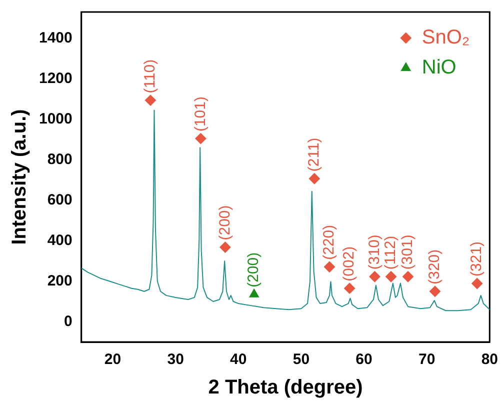 The height and width of the screenshot is (406, 501). Describe the element at coordinates (489, 359) in the screenshot. I see `x-tick-label: 80` at that location.